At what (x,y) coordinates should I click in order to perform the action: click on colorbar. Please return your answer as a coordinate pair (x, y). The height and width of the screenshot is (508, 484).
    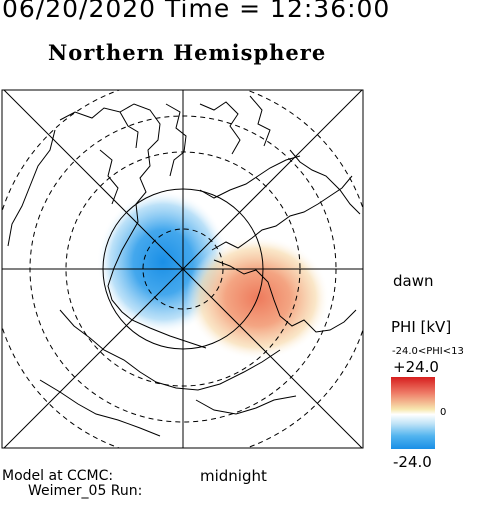
    Looking at the image, I should click on (413, 413).